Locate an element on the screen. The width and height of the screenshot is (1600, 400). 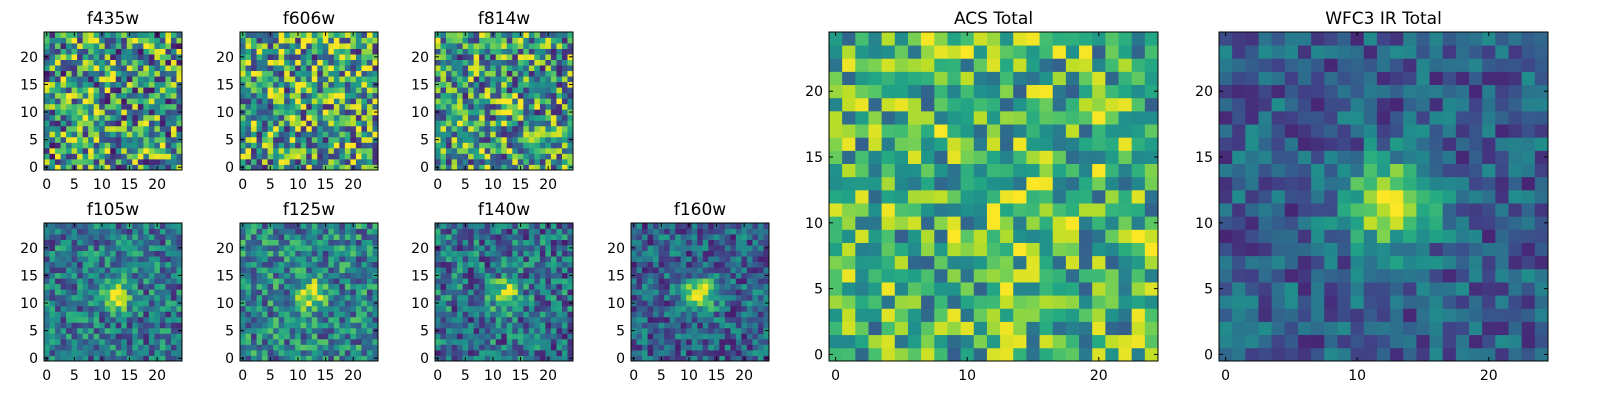
axes-frame is located at coordinates (113, 292).